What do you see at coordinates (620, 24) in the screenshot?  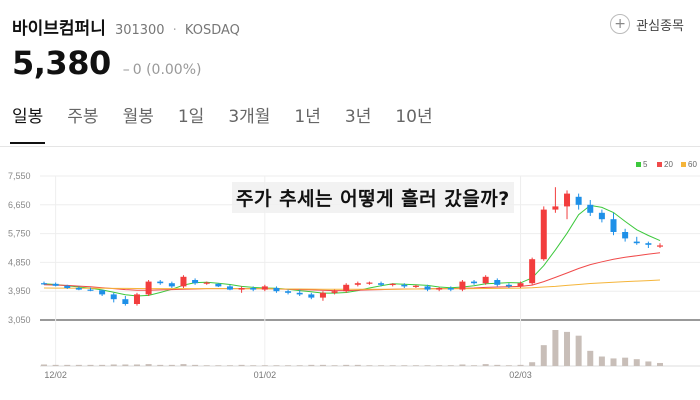 I see `plus-circle-icon: +` at bounding box center [620, 24].